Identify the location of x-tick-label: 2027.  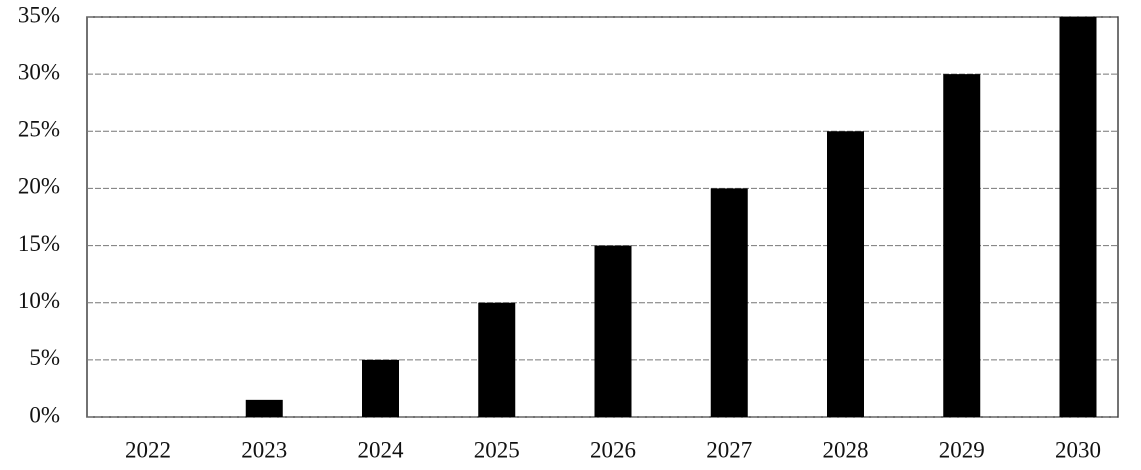
(729, 449).